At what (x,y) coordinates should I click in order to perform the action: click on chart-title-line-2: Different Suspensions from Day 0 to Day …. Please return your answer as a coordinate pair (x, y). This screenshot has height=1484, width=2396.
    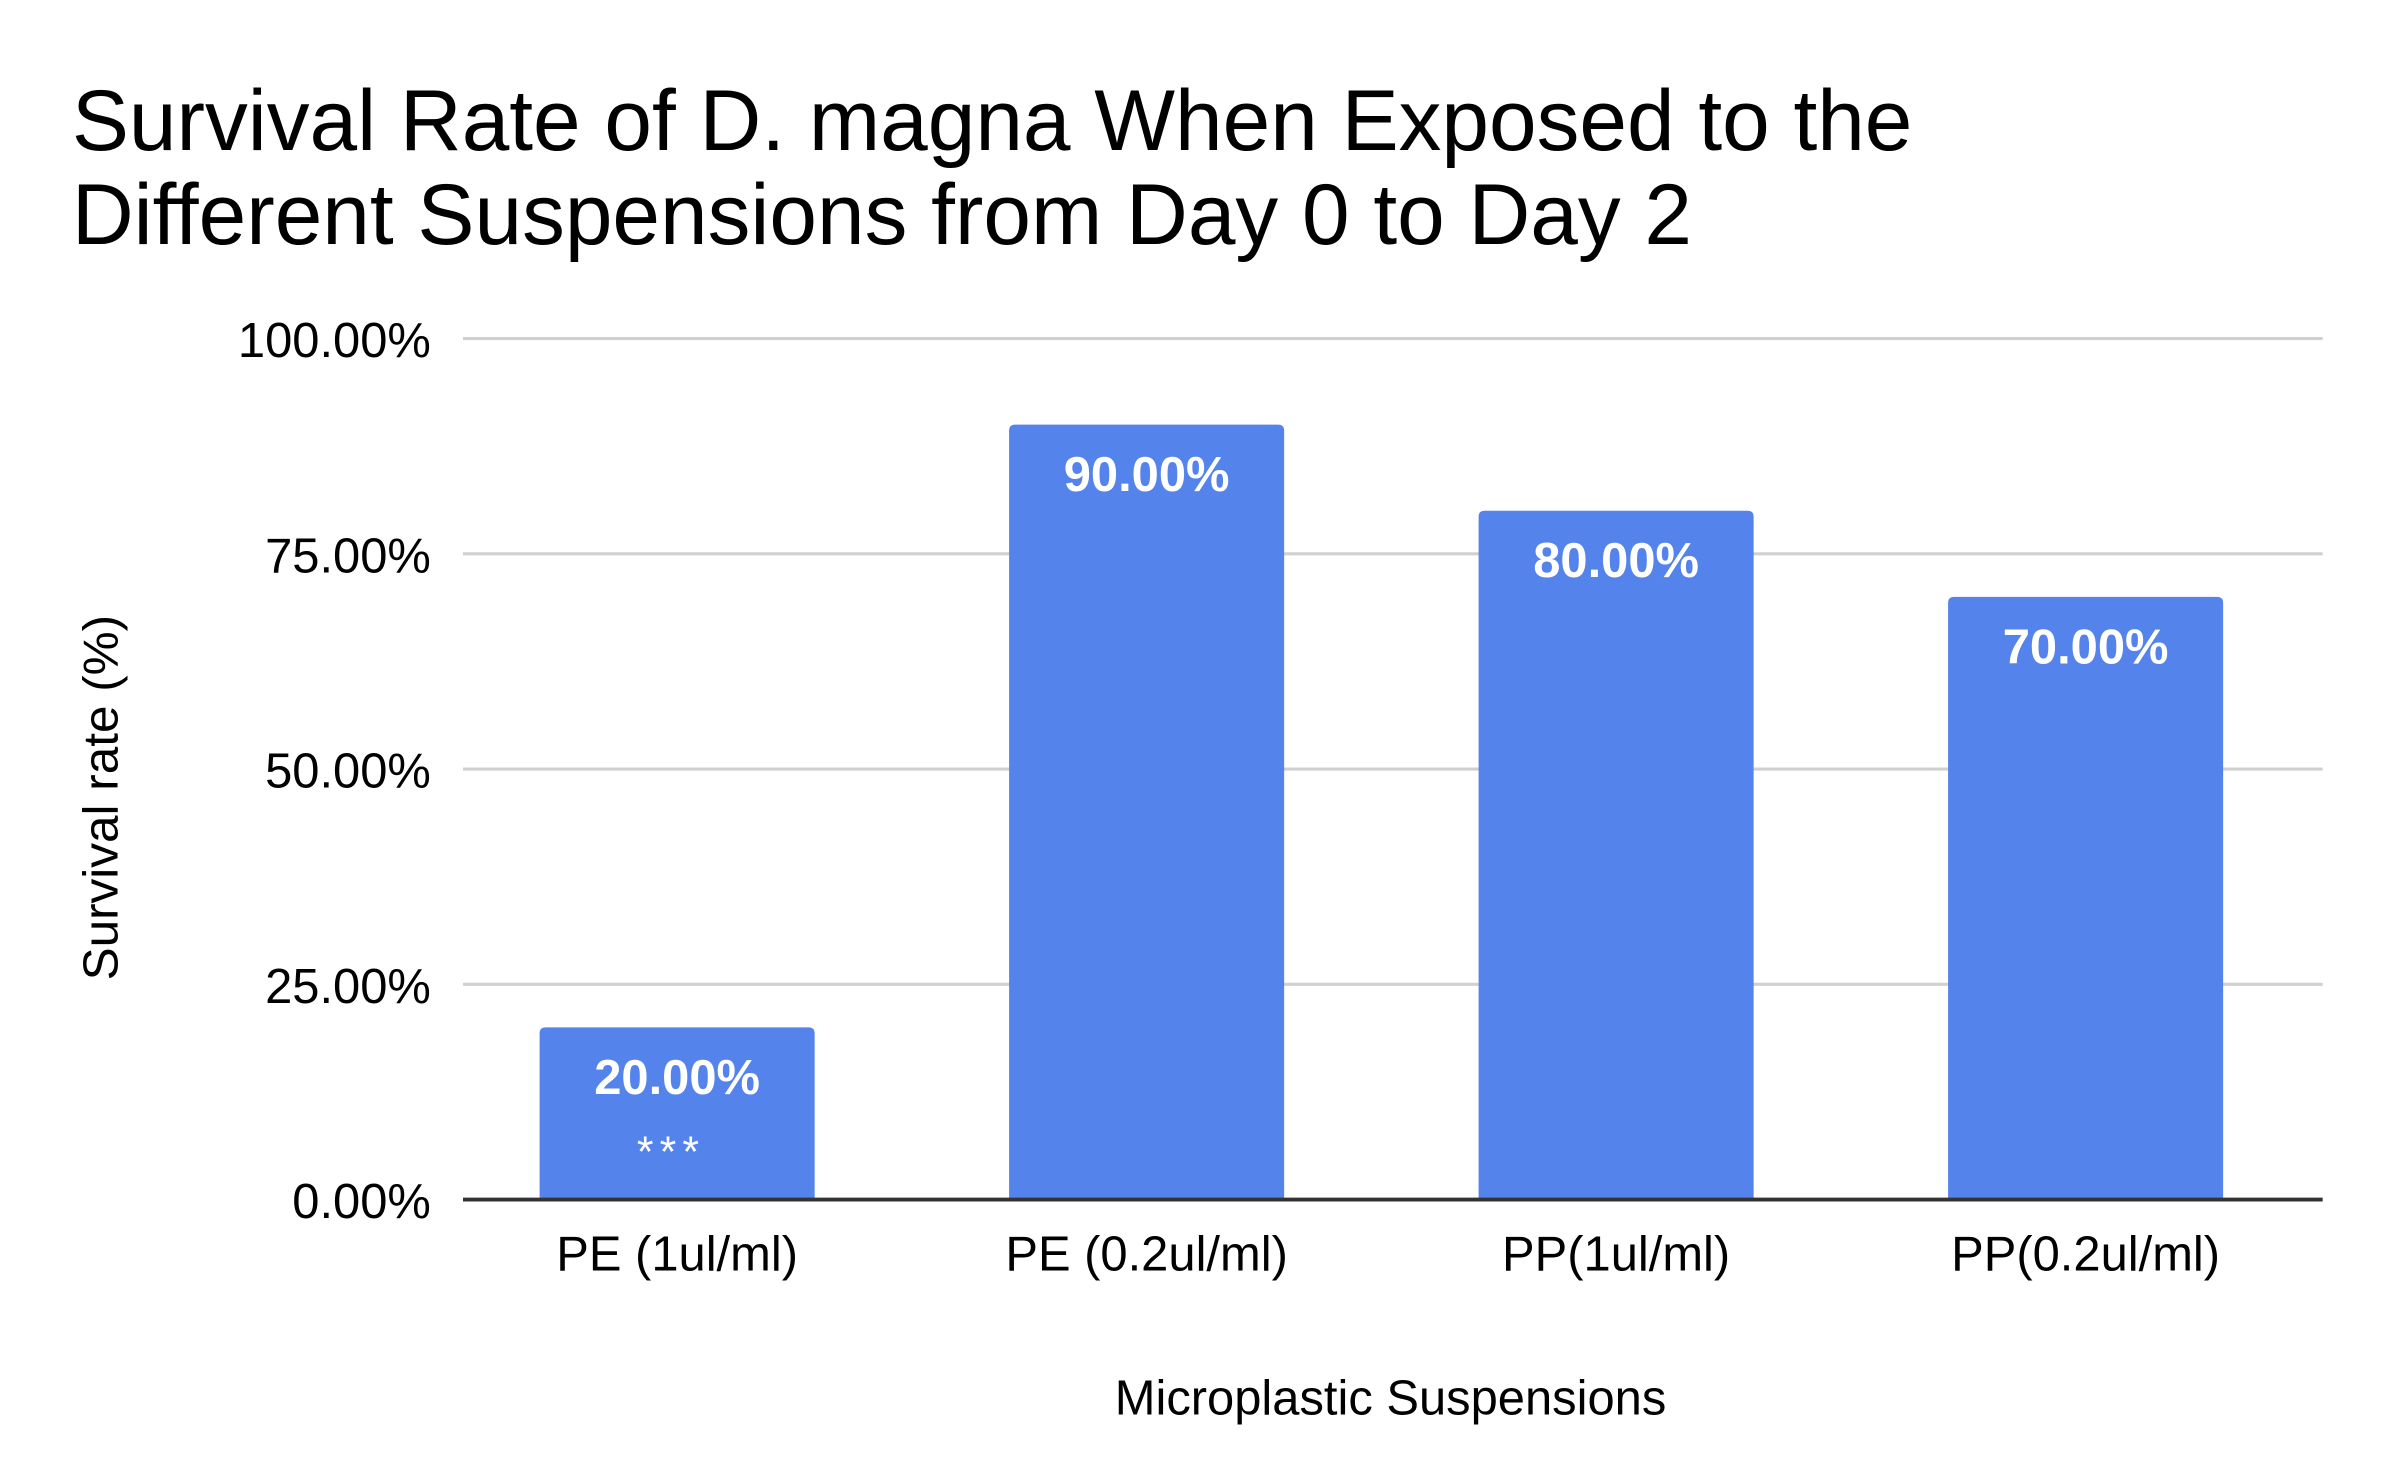
    Looking at the image, I should click on (882, 215).